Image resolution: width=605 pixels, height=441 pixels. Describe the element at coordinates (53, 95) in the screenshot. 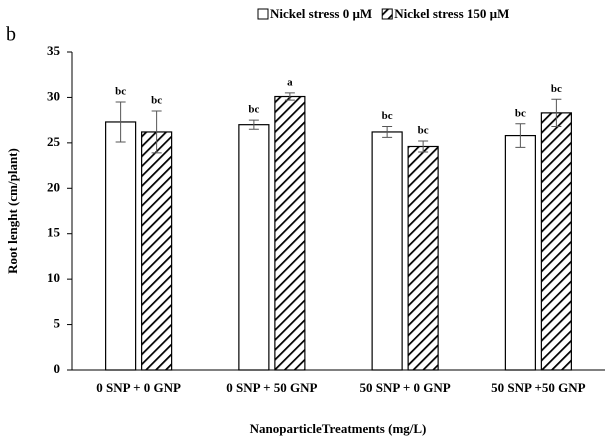

I see `y-tick-label: 30` at that location.